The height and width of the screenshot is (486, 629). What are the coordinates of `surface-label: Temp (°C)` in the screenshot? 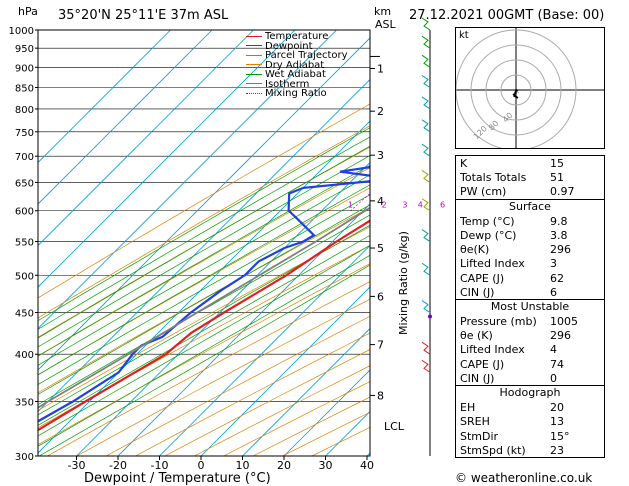 It's located at (487, 221).